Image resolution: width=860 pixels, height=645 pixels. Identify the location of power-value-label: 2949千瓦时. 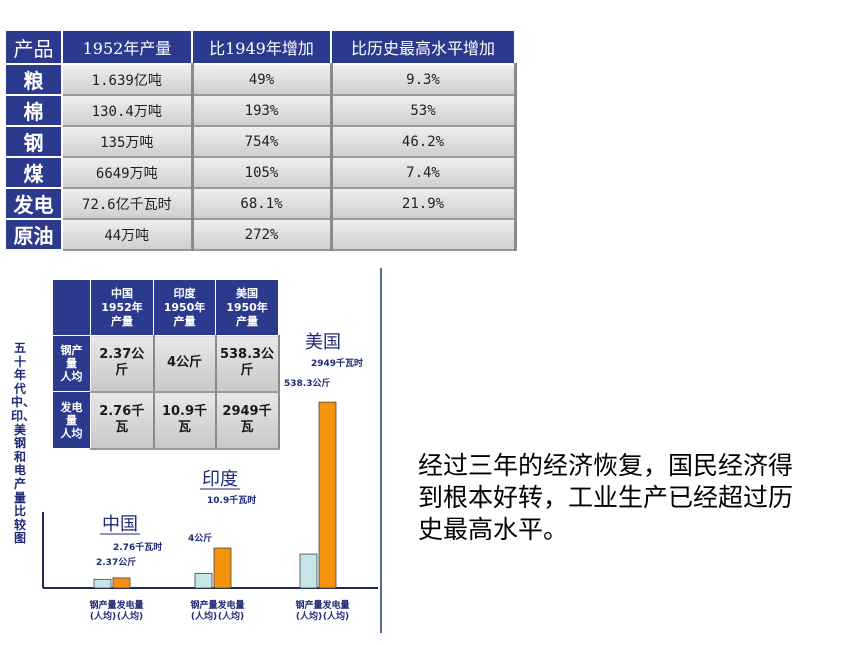
(337, 363).